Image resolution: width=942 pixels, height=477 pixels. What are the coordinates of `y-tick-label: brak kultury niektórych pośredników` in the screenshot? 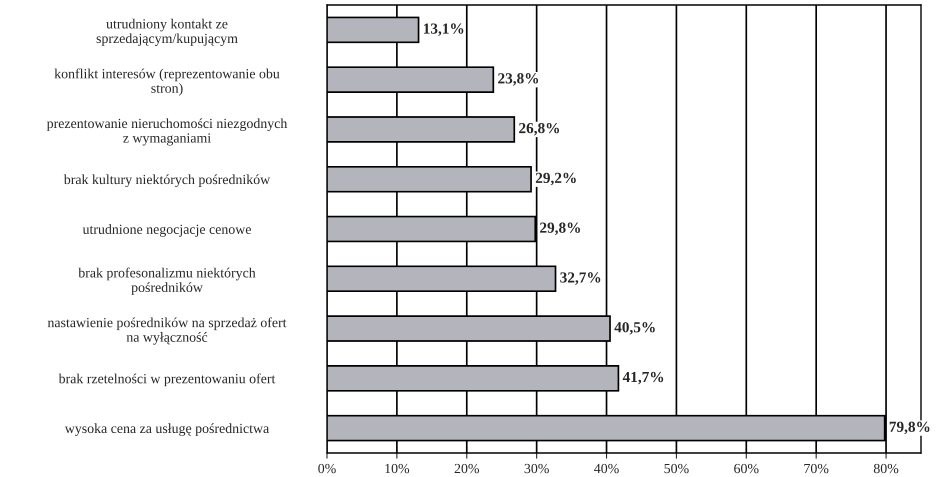 It's located at (167, 181).